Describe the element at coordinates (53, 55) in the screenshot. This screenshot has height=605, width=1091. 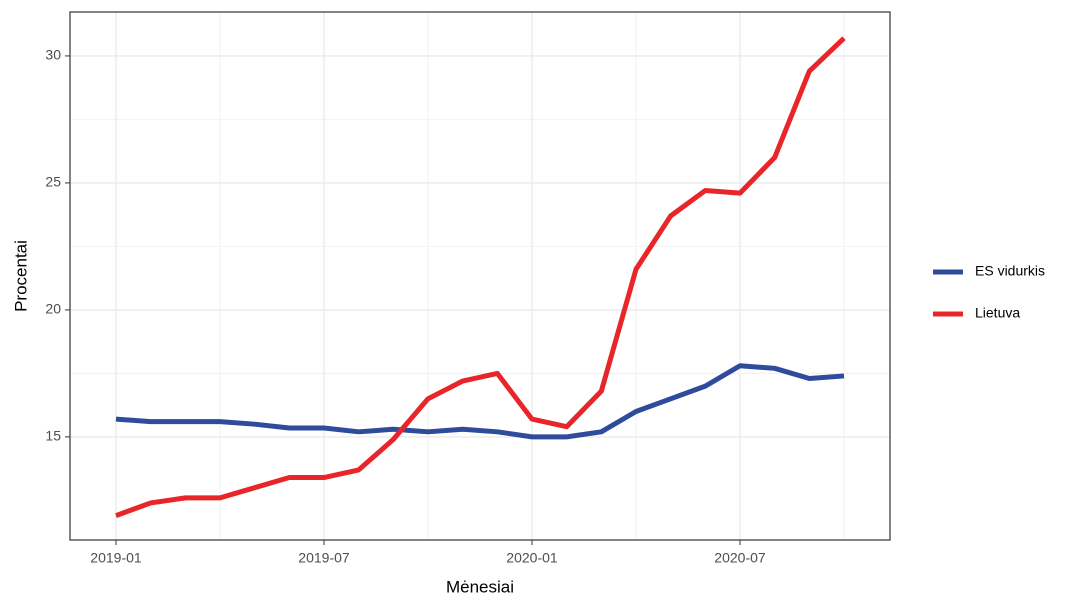
I see `y-tick-label: 30` at that location.